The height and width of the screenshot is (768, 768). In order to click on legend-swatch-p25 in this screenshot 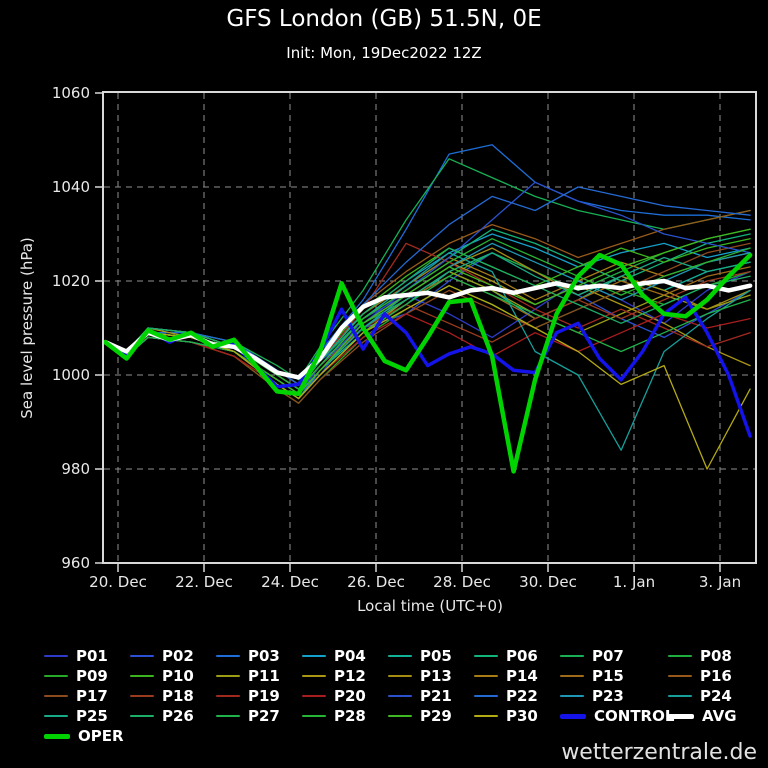, I will do `click(56, 716)`.